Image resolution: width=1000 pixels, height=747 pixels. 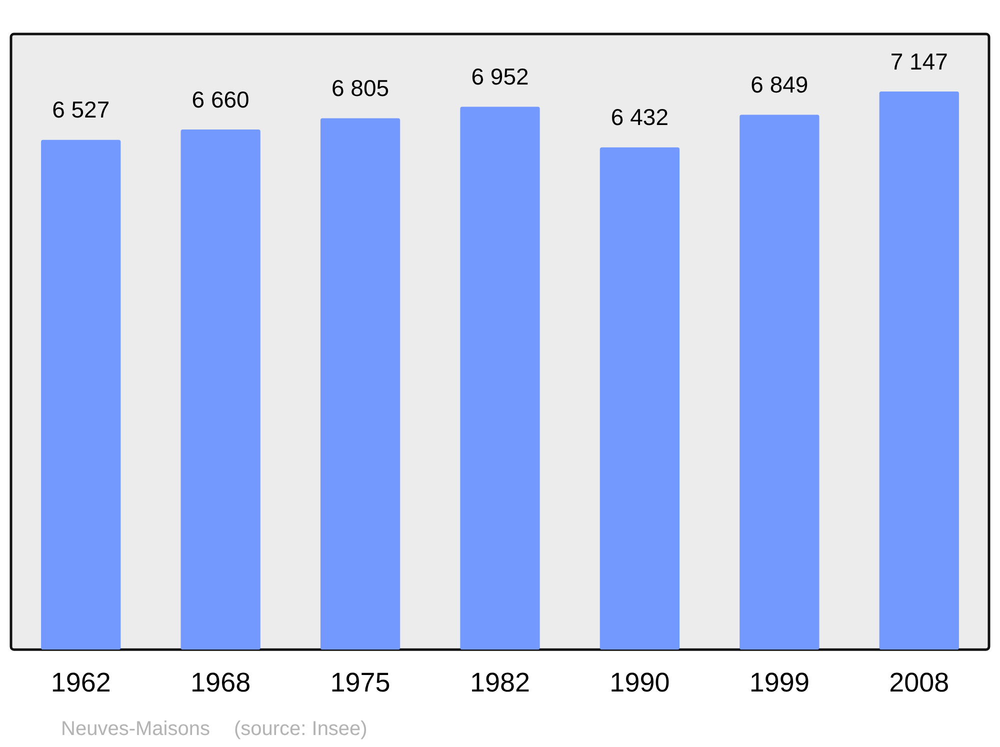 I want to click on data-label: 6 432, so click(x=639, y=117).